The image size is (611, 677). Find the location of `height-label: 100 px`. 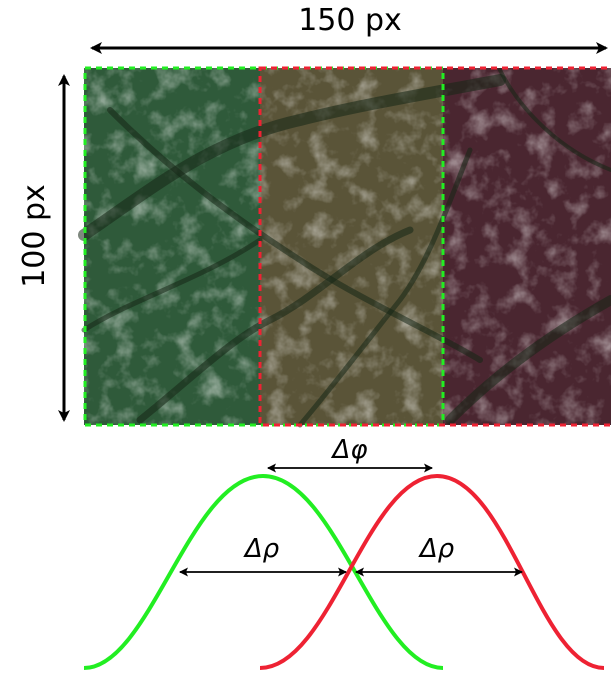

height-label: 100 px is located at coordinates (34, 236).